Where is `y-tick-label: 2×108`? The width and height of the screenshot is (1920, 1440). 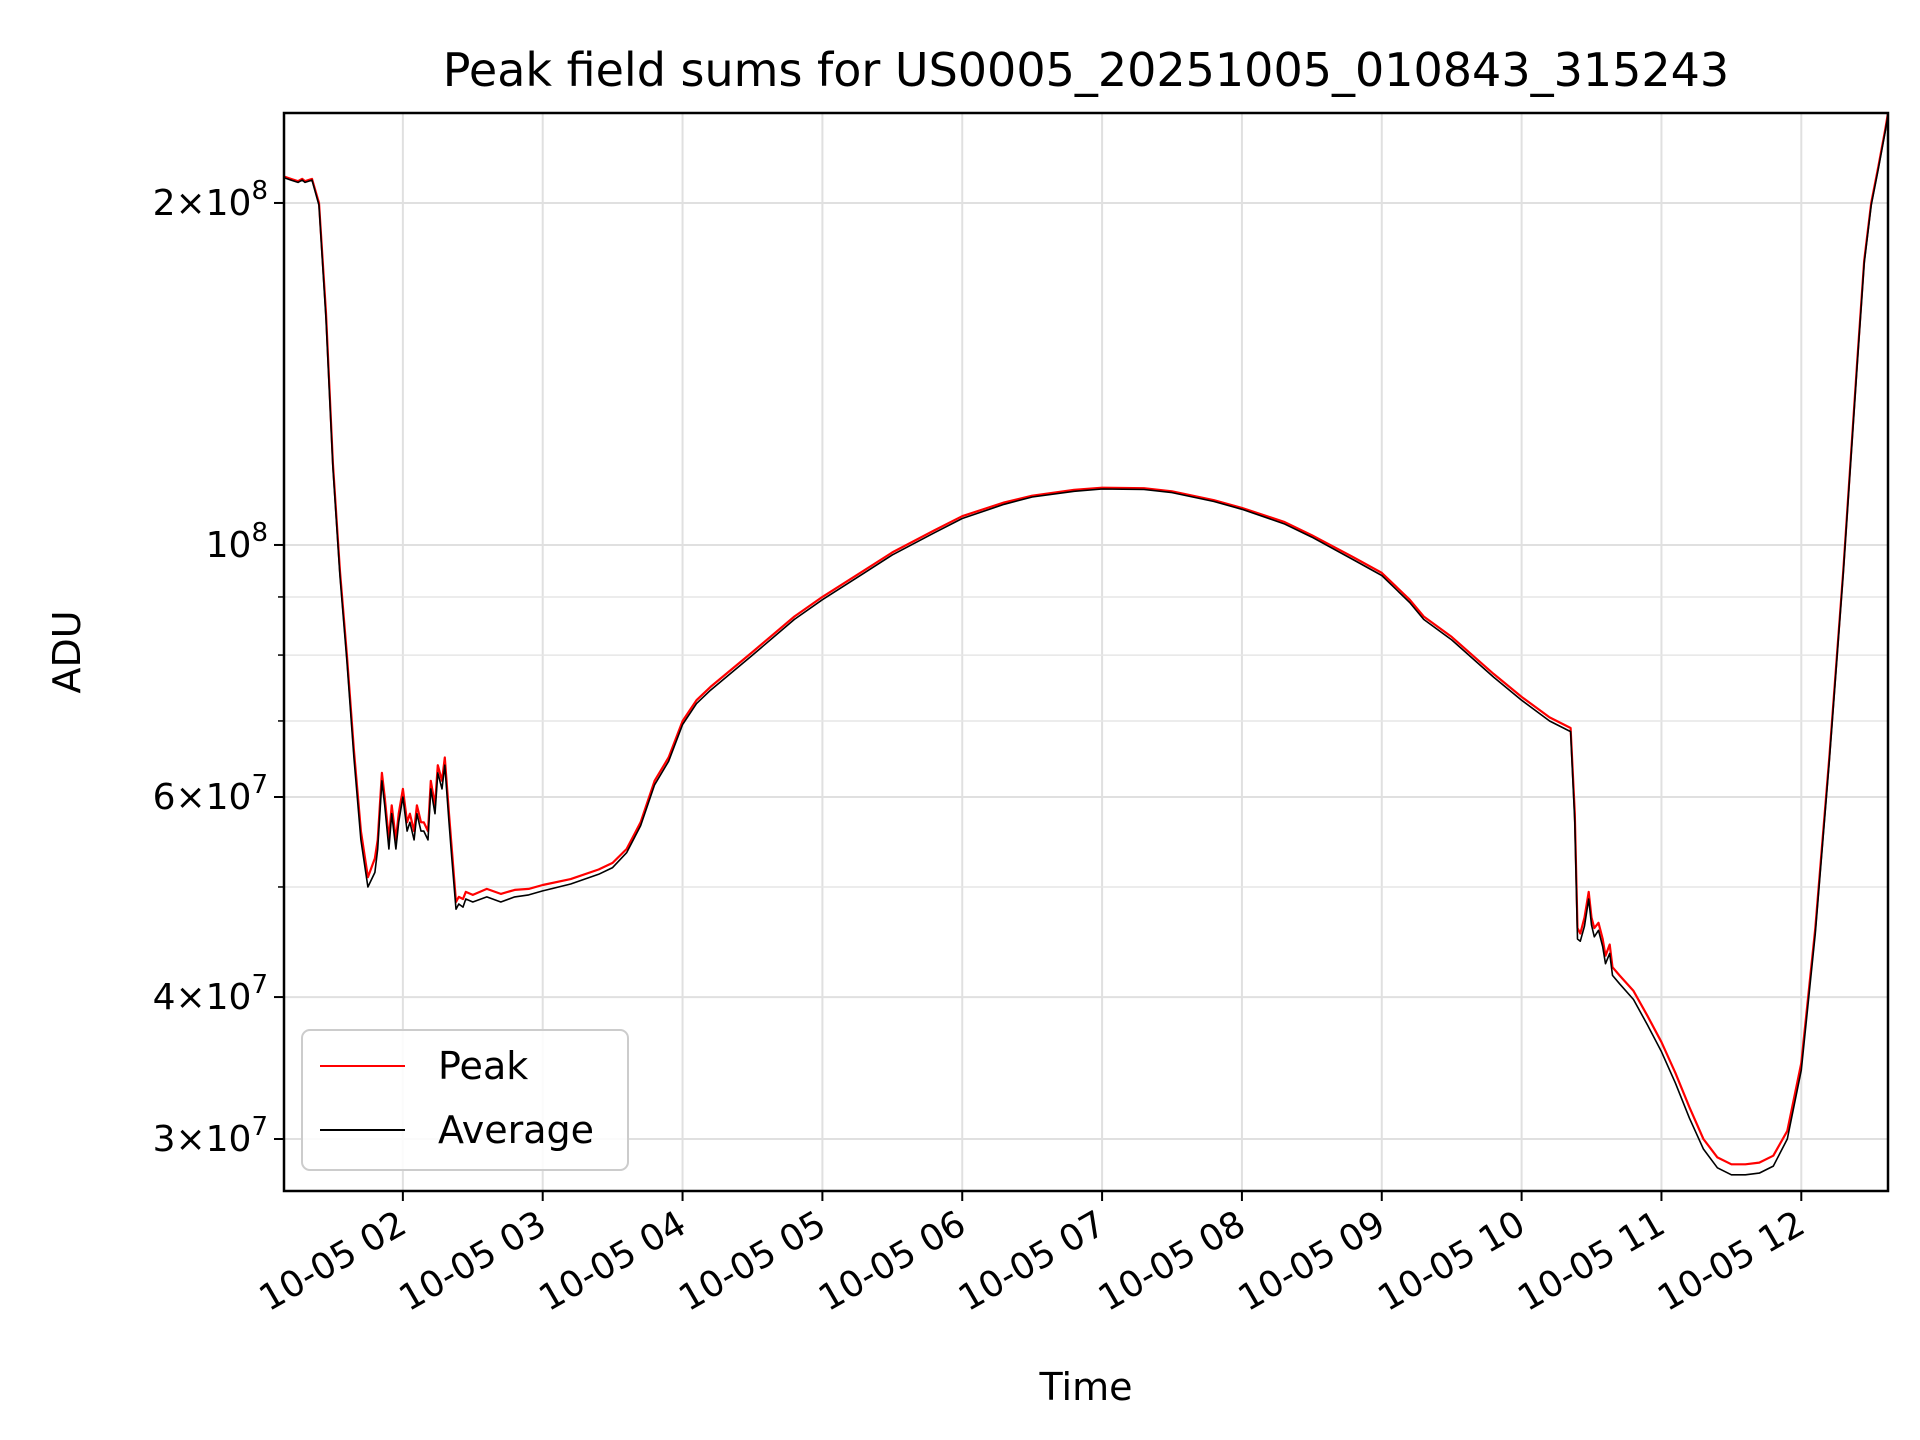
y-tick-label: 2×108 is located at coordinates (210, 200).